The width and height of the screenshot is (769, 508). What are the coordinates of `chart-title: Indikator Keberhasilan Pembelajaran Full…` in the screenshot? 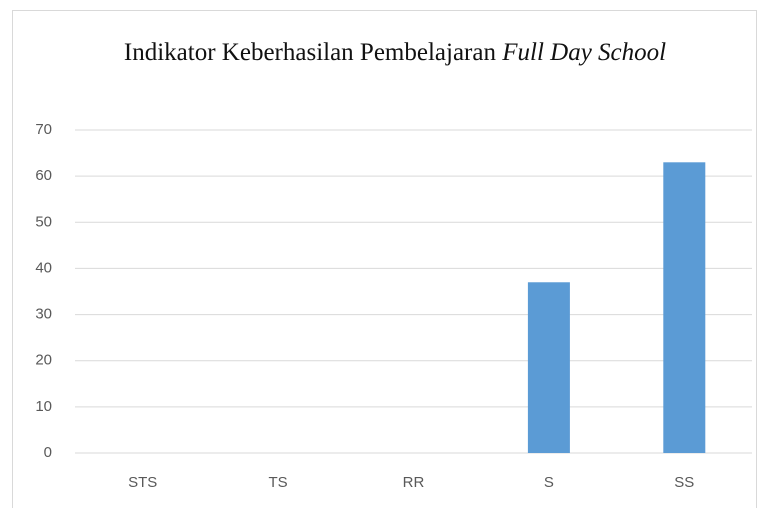 It's located at (395, 53).